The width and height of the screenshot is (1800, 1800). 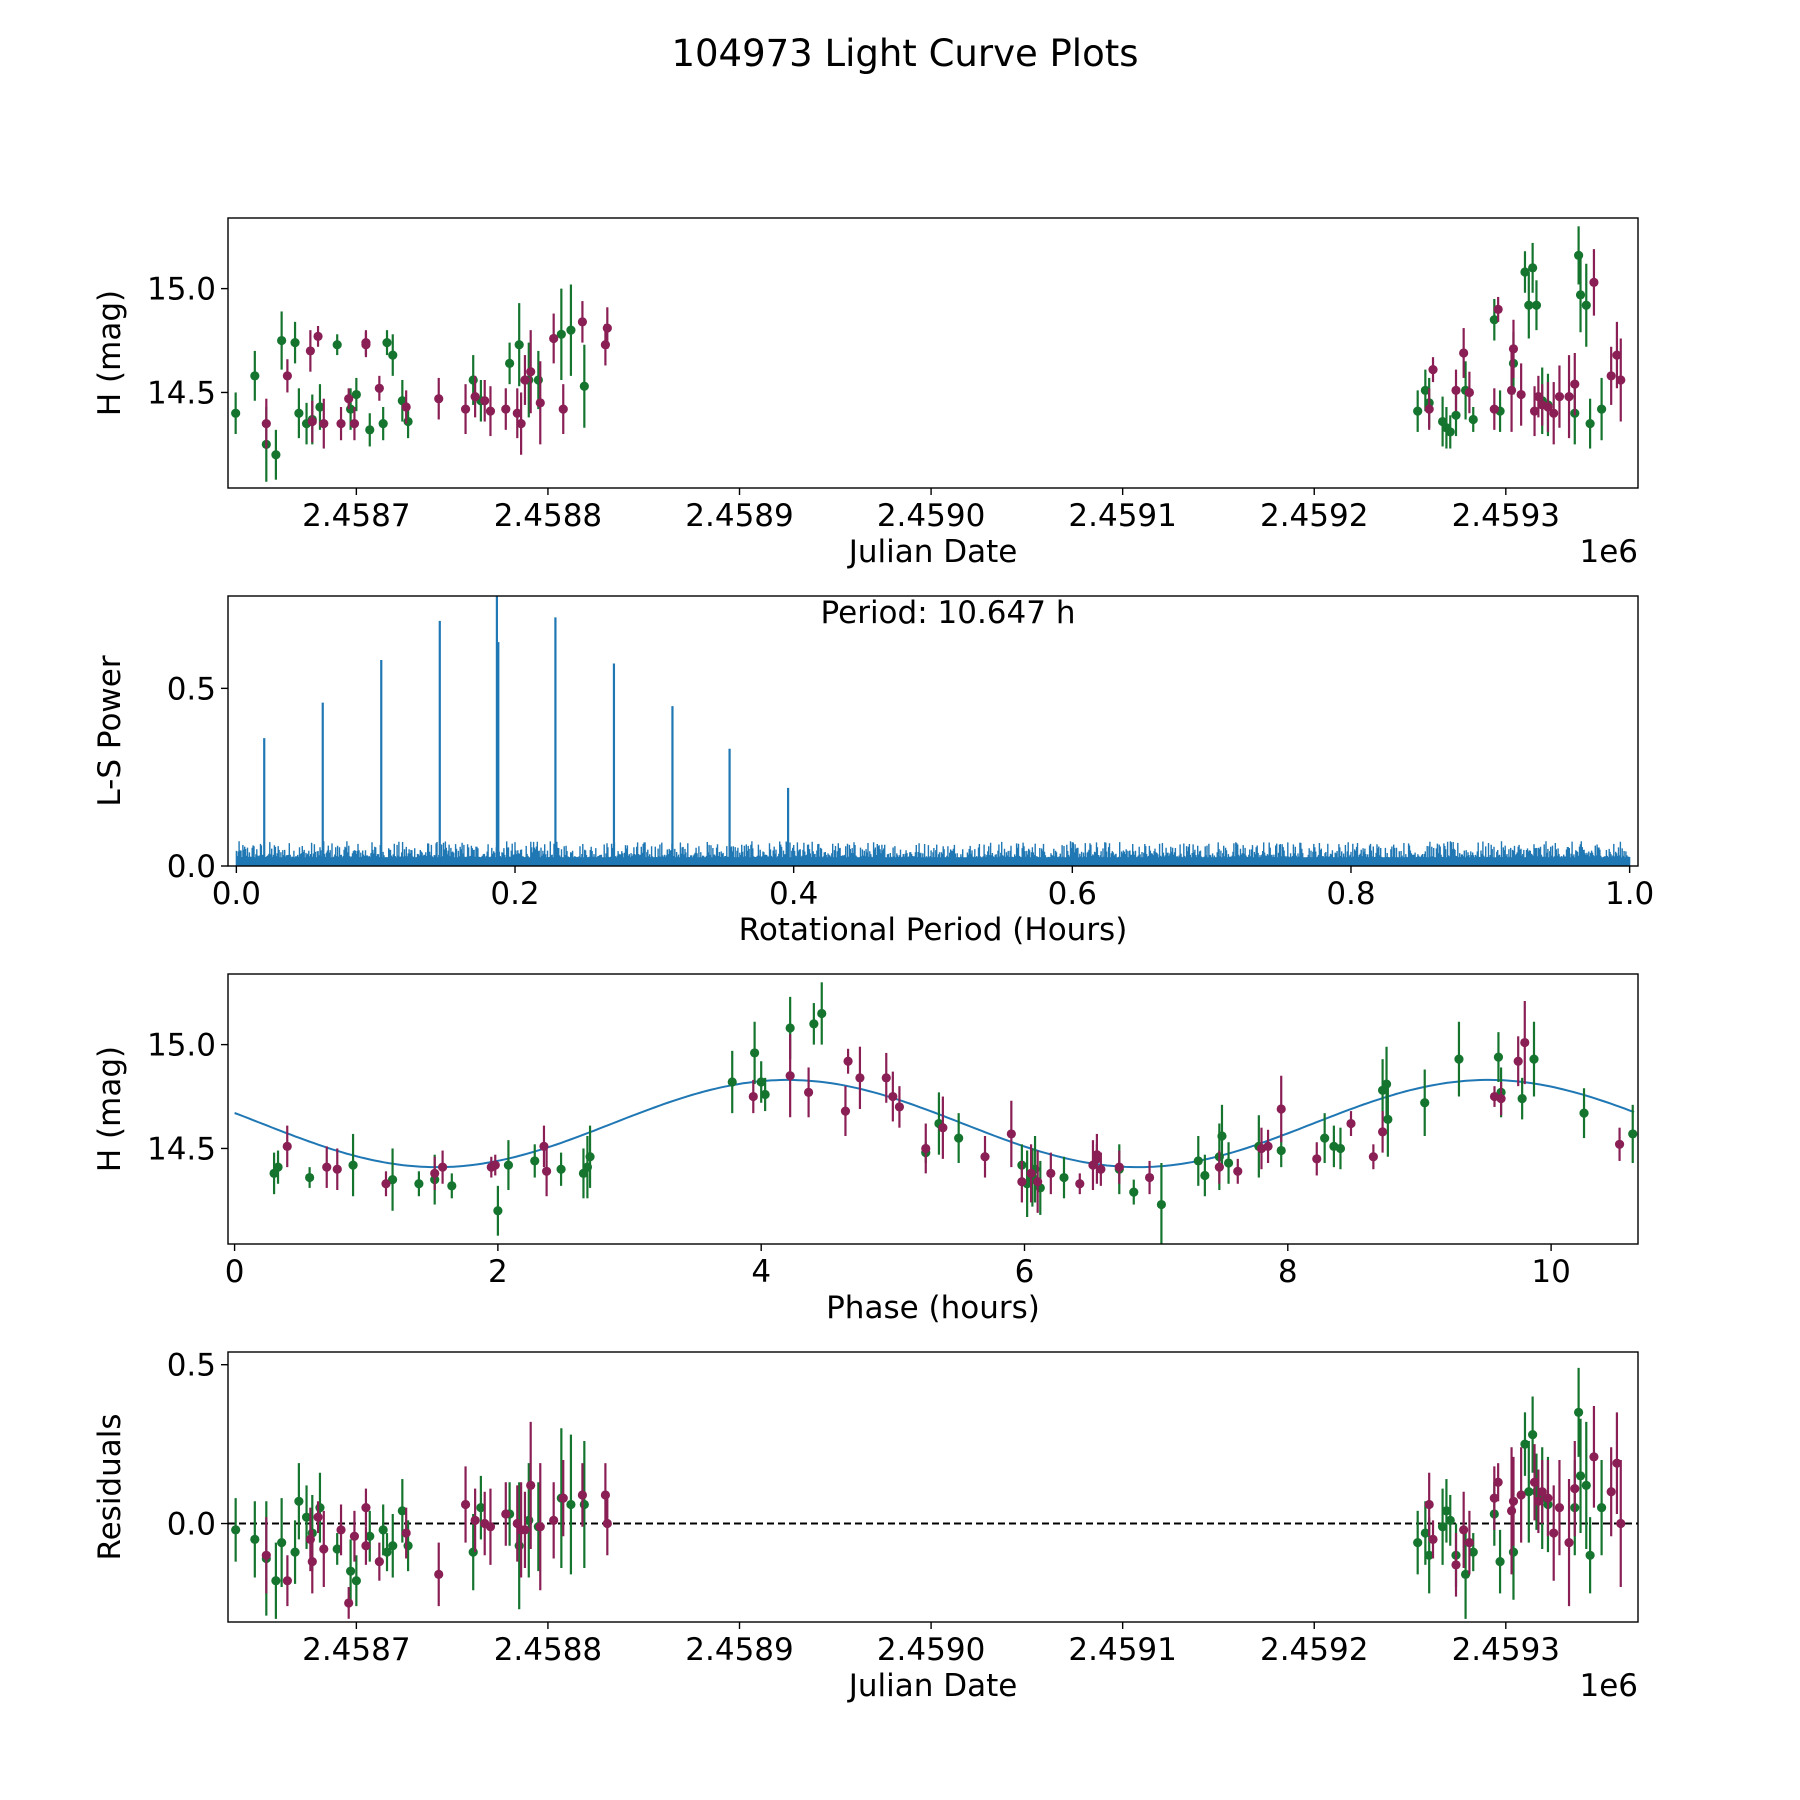 I want to click on x-tick-label: 2, so click(x=498, y=1272).